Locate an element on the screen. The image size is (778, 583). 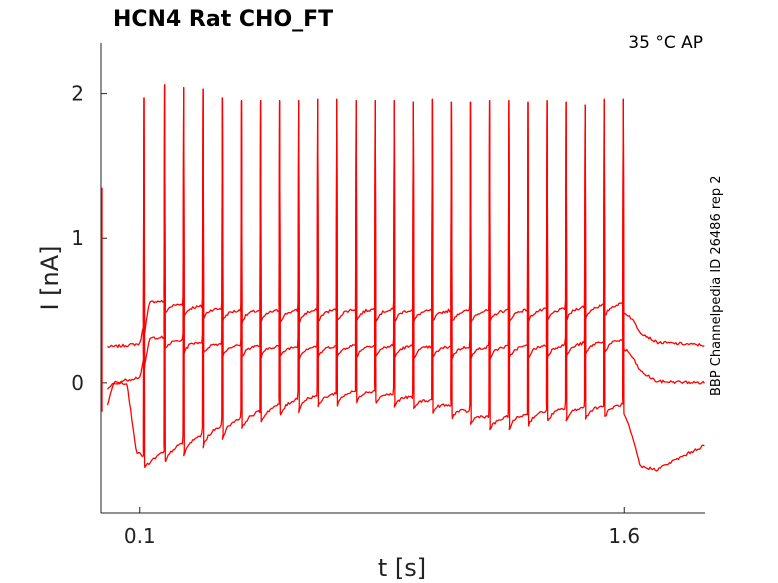
chart-title: HCN4 Rat CHO_FT is located at coordinates (223, 19).